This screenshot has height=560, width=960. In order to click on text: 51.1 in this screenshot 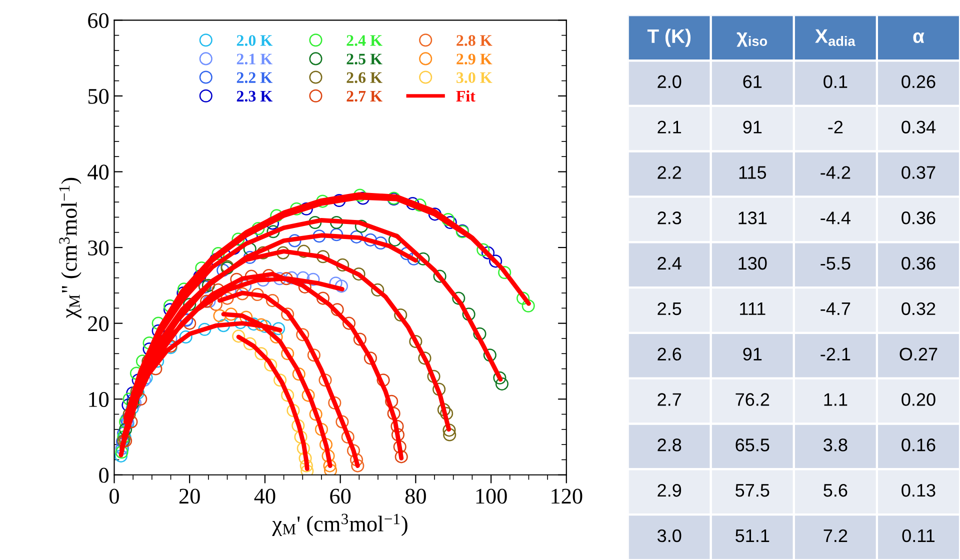, I will do `click(753, 536)`.